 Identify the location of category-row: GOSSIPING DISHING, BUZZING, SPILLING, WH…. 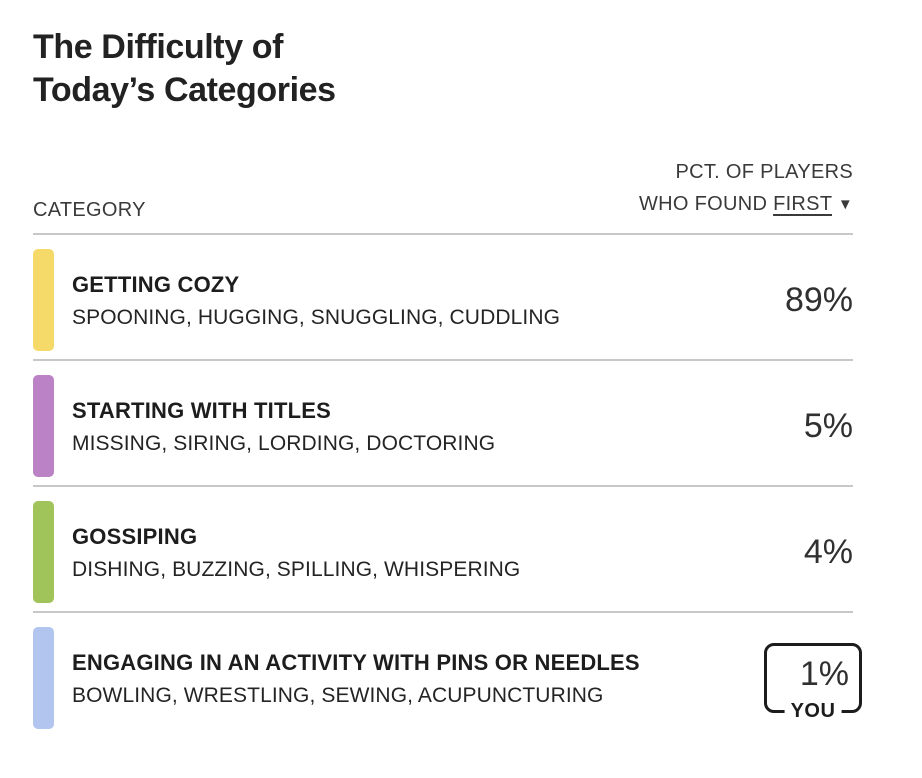
(443, 550).